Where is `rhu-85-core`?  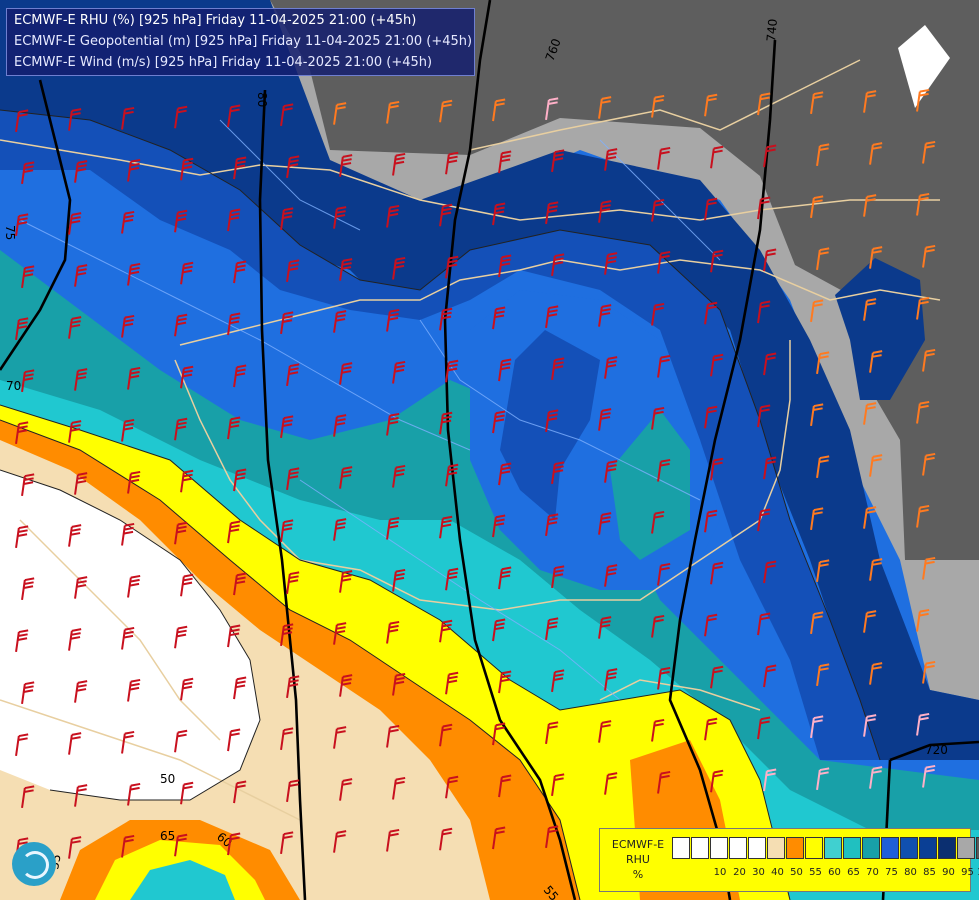
rhu-85-core is located at coordinates (550, 425).